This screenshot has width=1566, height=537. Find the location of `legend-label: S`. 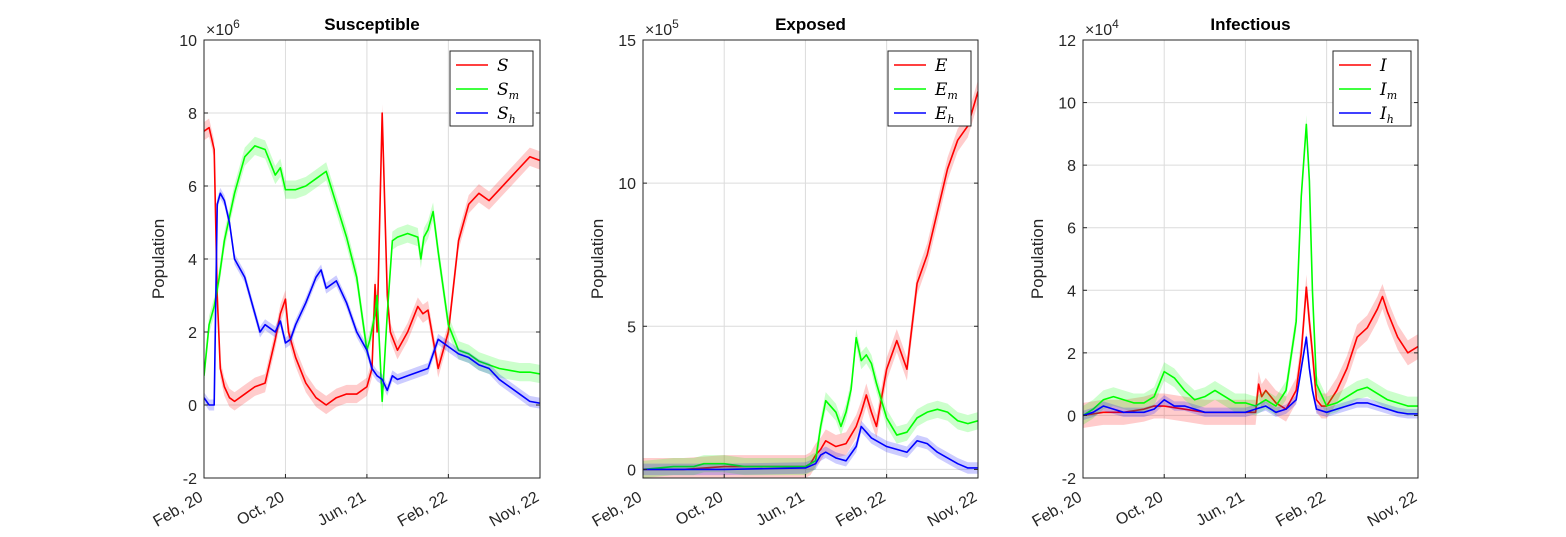

legend-label: S is located at coordinates (503, 66).